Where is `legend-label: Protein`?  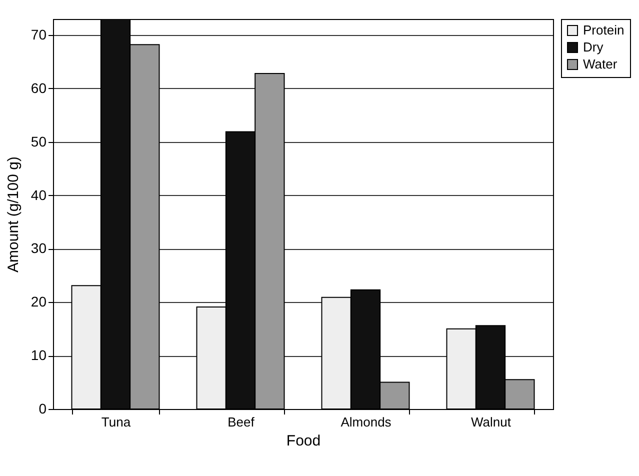
legend-label: Protein is located at coordinates (603, 30).